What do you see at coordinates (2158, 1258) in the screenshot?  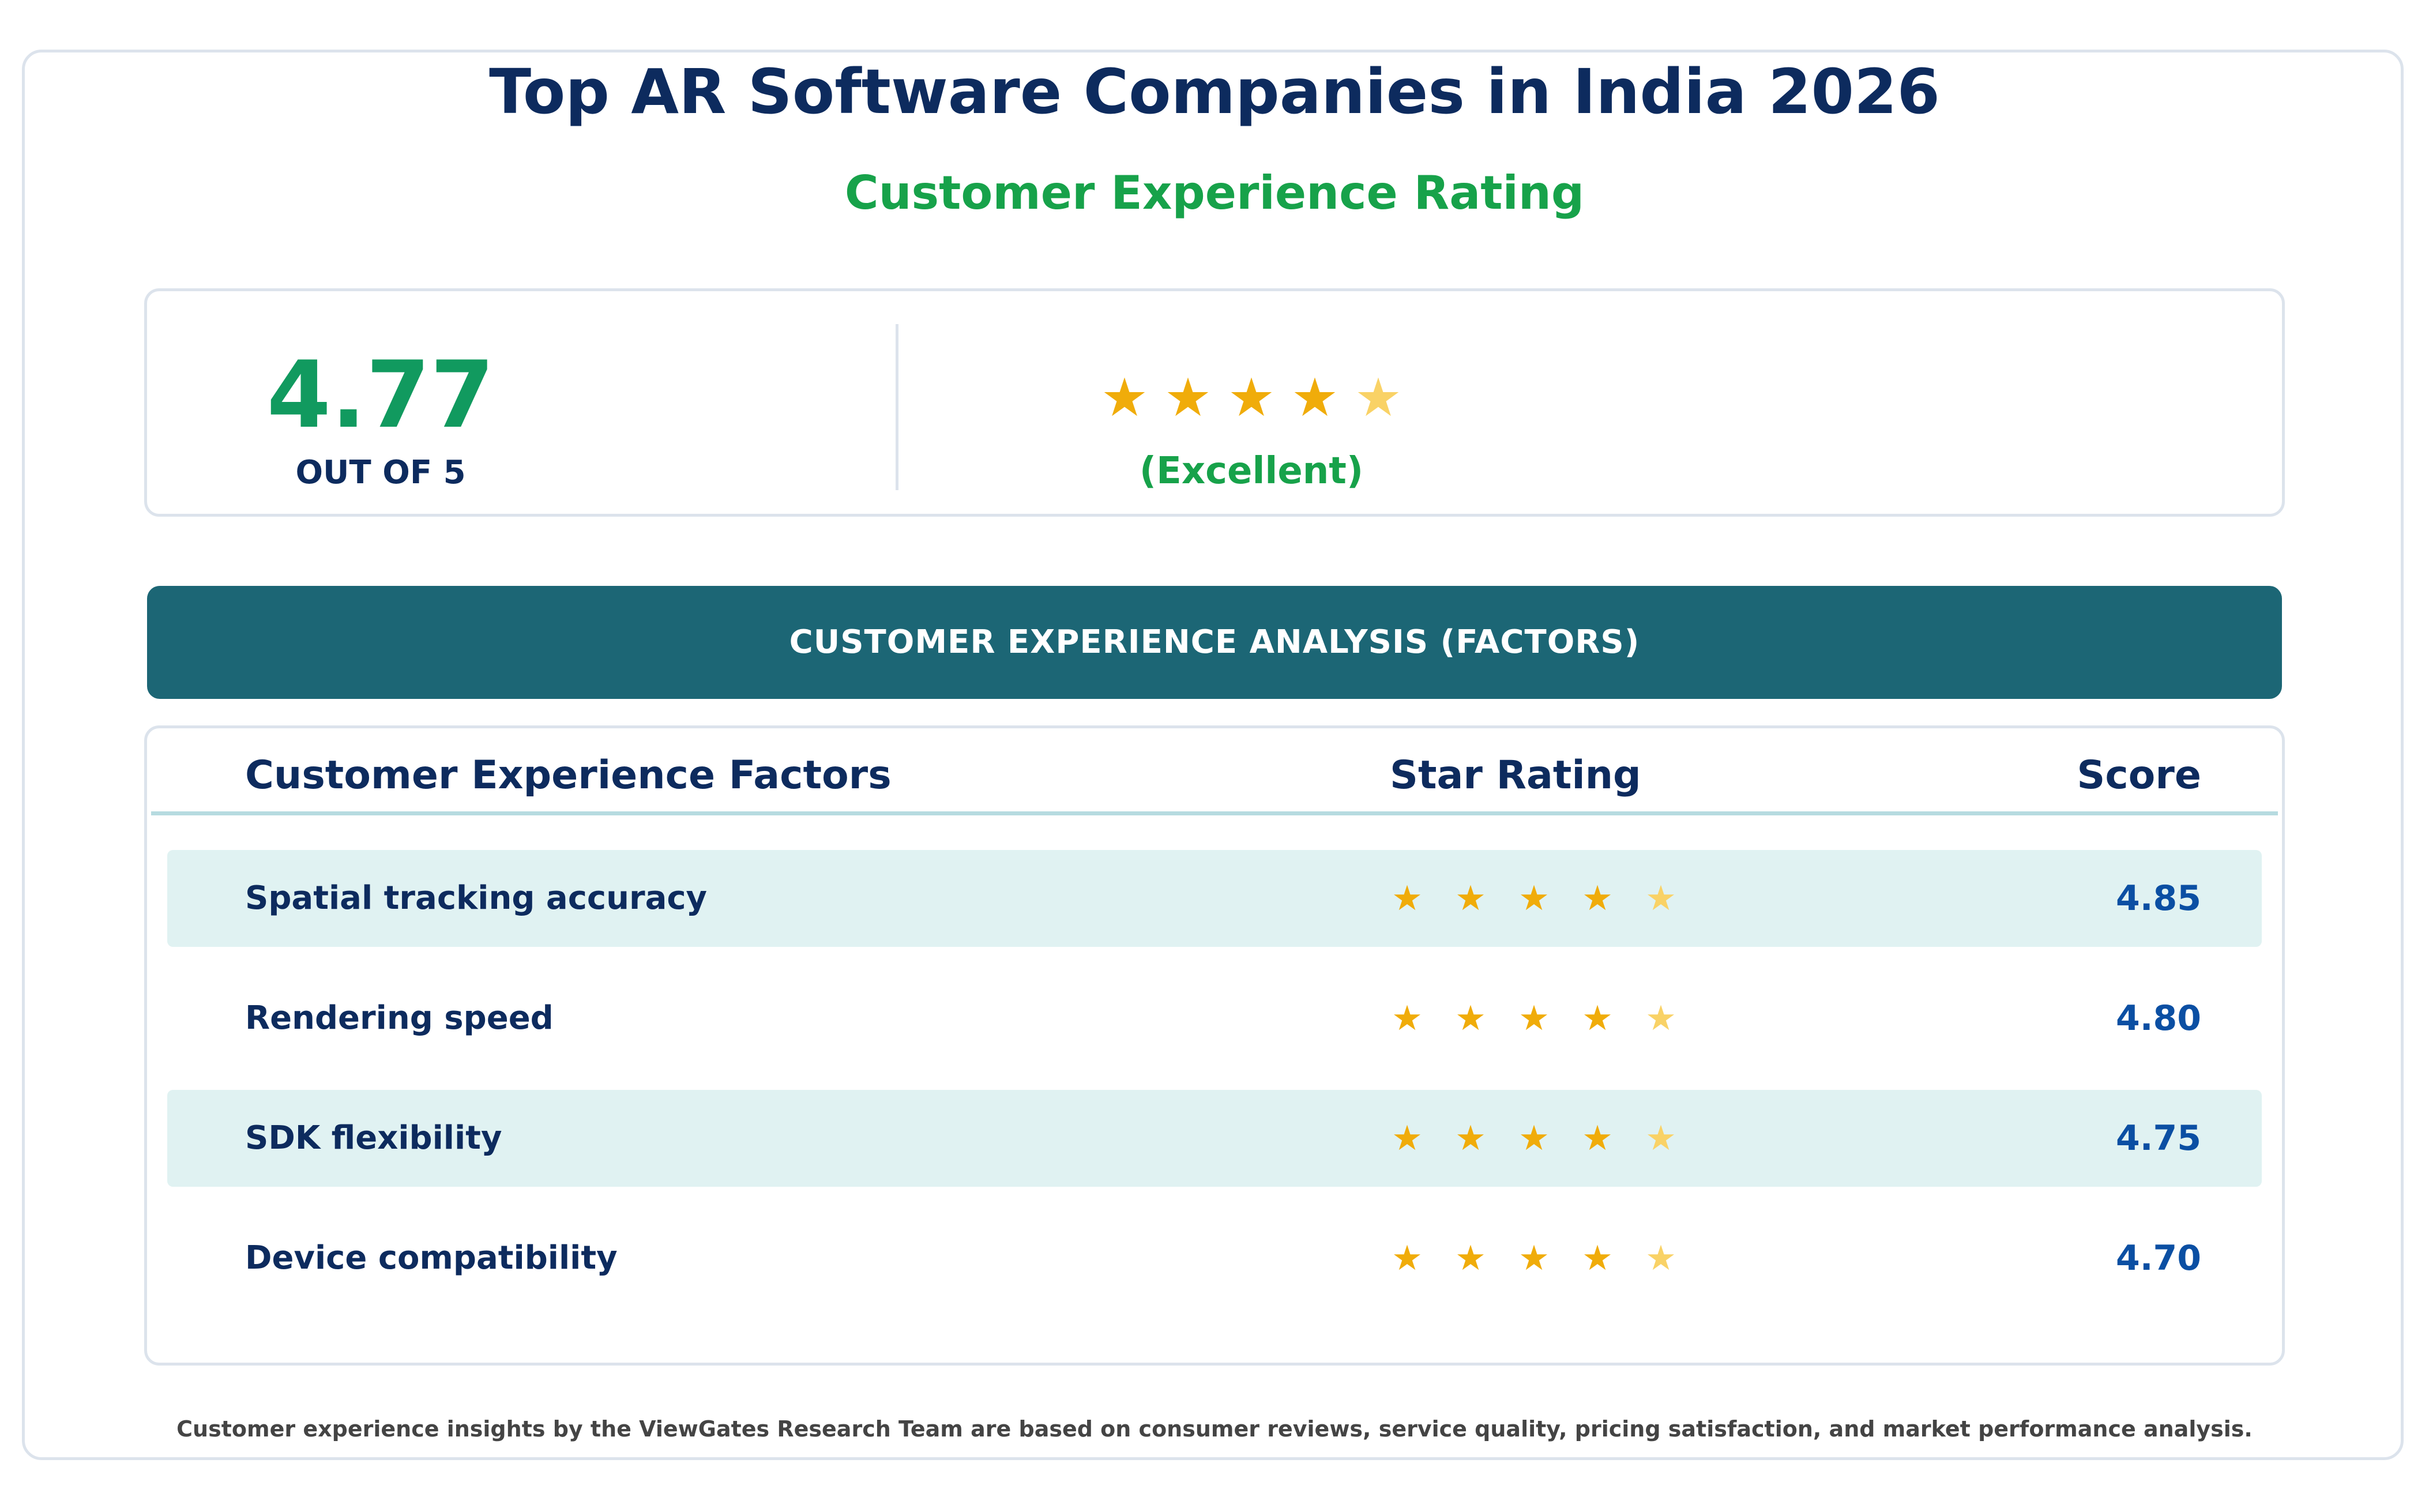 I see `factor-score: 4.70` at bounding box center [2158, 1258].